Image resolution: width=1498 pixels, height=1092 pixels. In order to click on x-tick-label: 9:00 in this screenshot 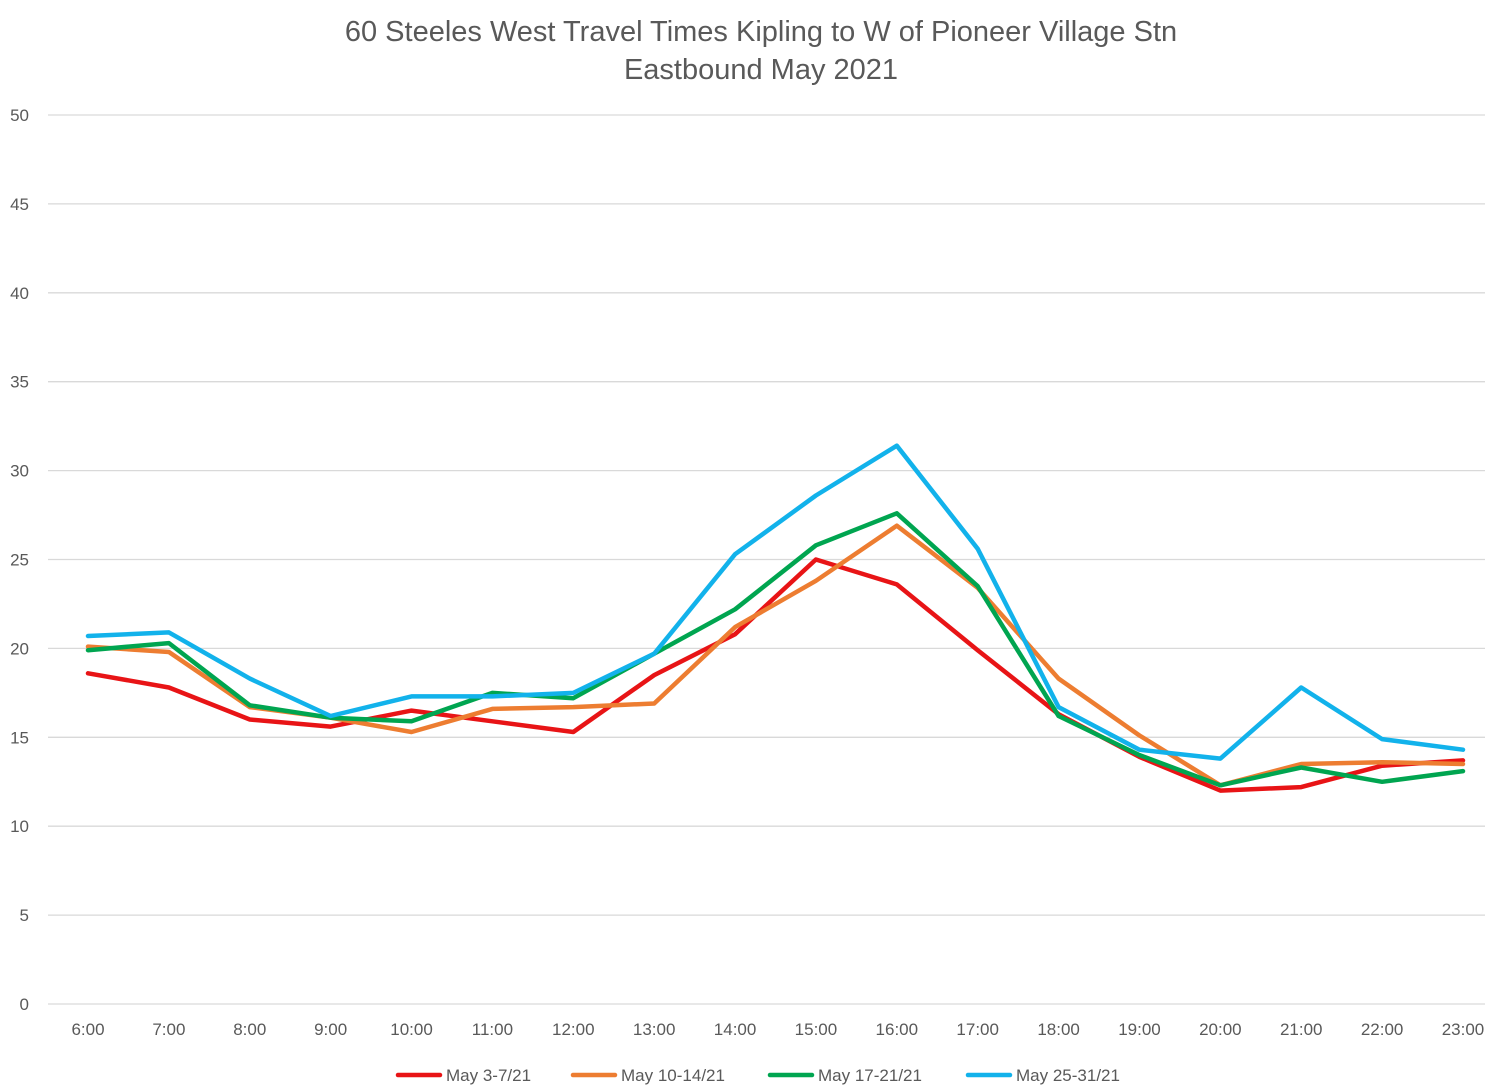, I will do `click(330, 1029)`.